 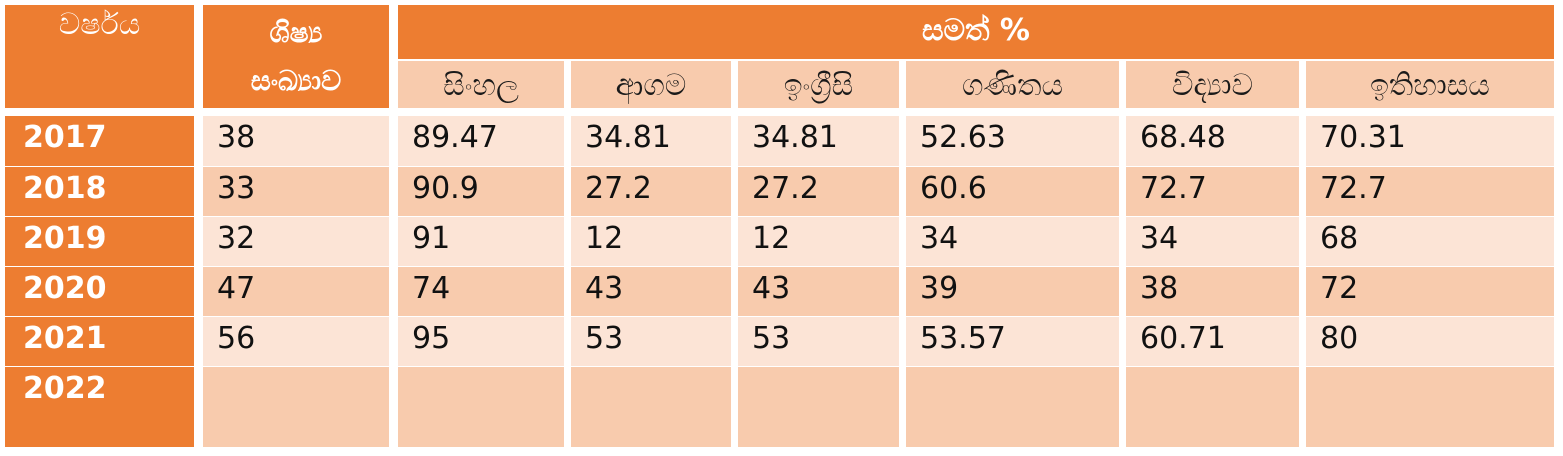 What do you see at coordinates (296, 56) in the screenshot?
I see `header-student-count: ශිෂ්‍ය සංඛ්‍යාව` at bounding box center [296, 56].